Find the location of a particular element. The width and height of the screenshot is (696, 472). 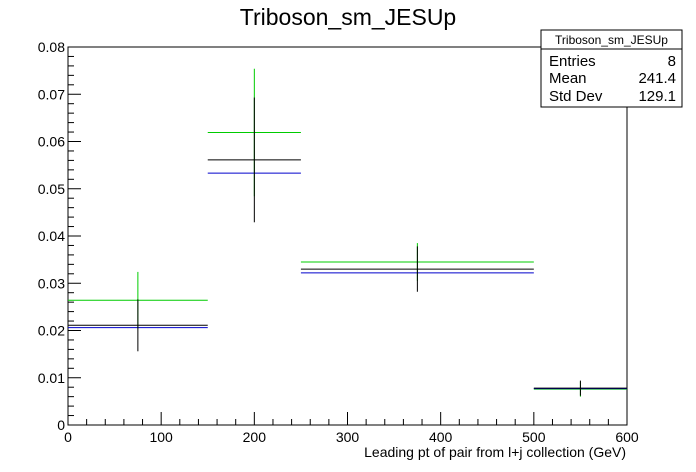

stats-mean-label: Mean is located at coordinates (568, 78).